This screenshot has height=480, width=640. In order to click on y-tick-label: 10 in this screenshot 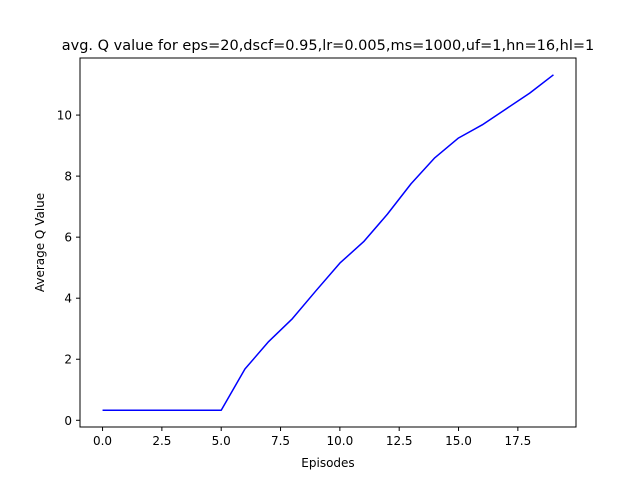, I will do `click(64, 116)`.